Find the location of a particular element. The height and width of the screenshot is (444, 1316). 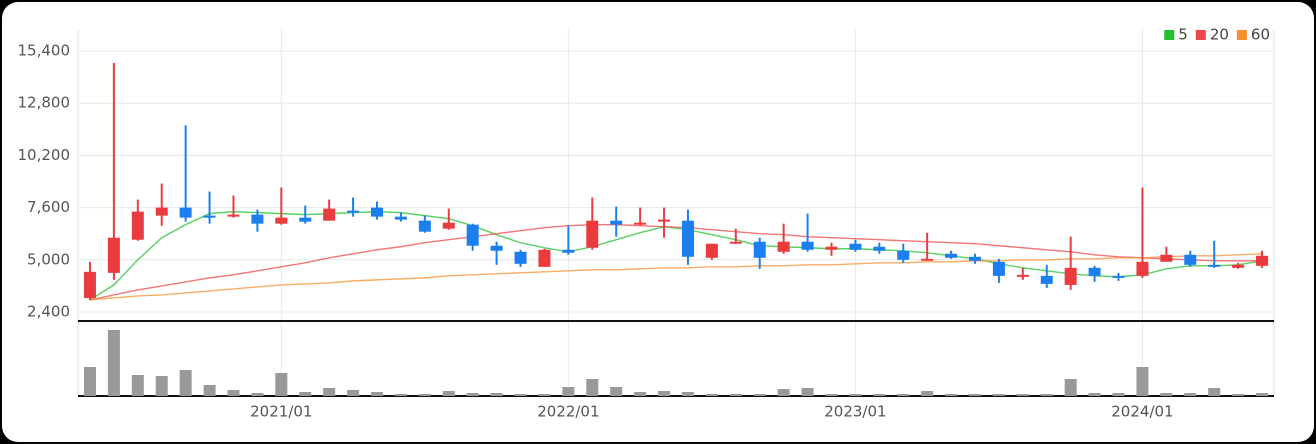

moving-average-line is located at coordinates (676, 277).